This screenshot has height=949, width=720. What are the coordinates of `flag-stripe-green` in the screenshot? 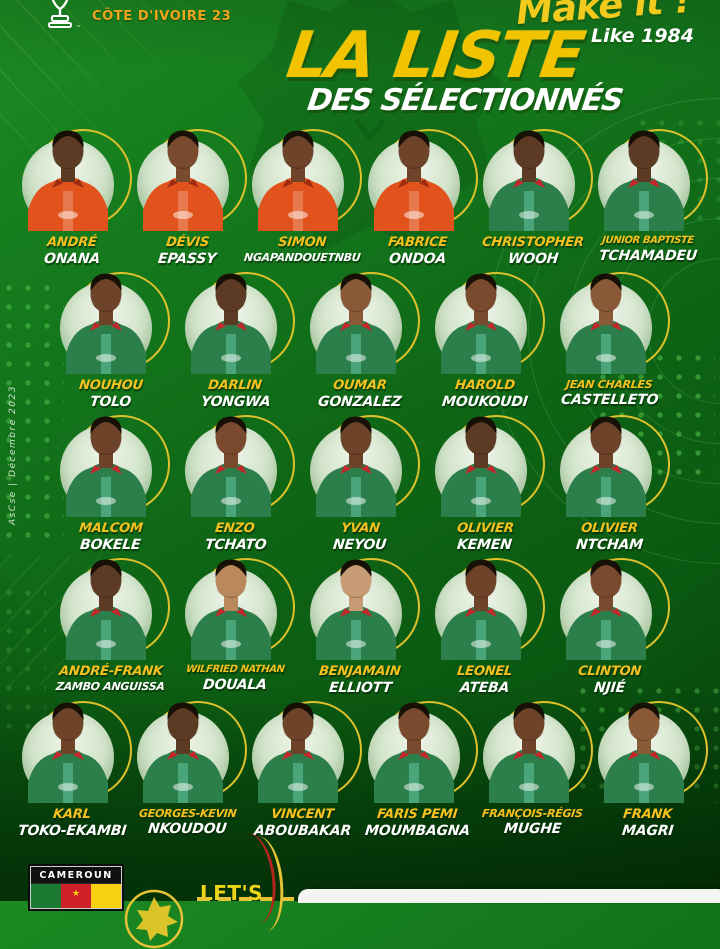 It's located at (46, 896).